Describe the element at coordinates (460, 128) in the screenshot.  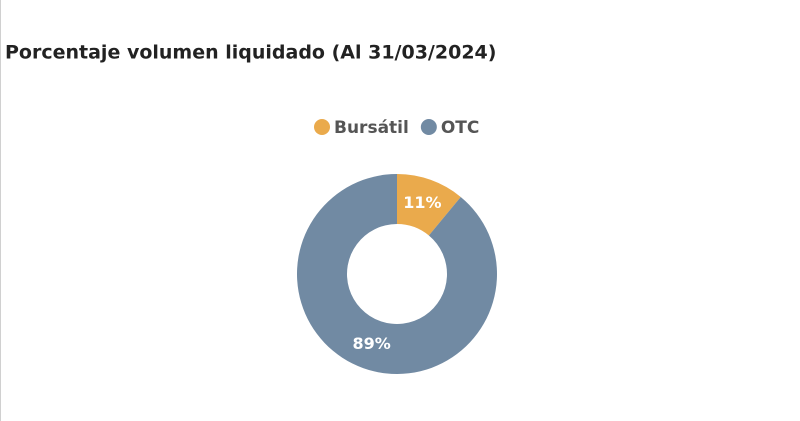
I see `legend-label: OTC` at that location.